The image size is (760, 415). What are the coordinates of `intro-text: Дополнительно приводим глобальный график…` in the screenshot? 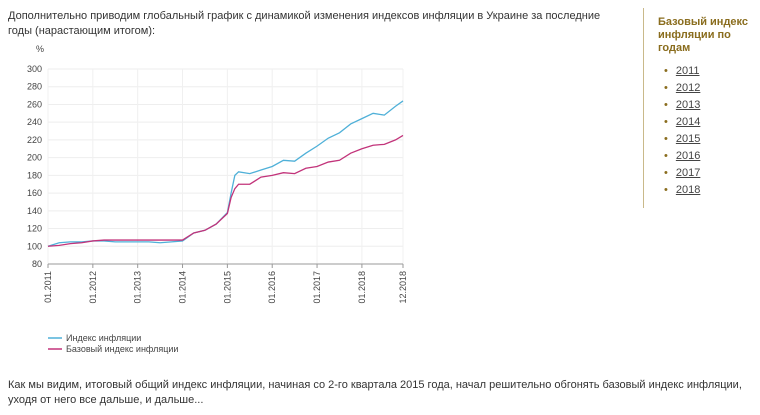 It's located at (304, 23).